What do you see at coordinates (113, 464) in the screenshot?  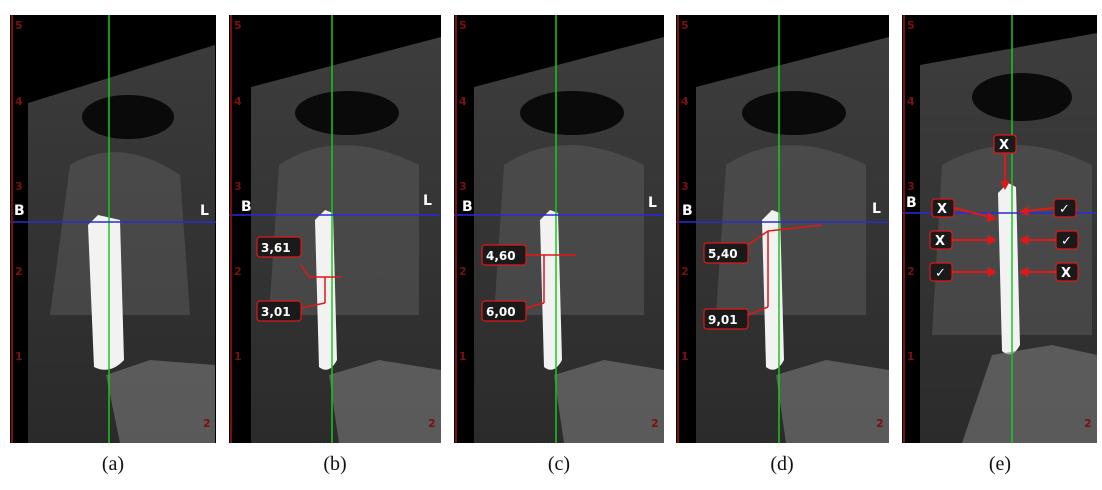 I see `caption-a: (a)` at bounding box center [113, 464].